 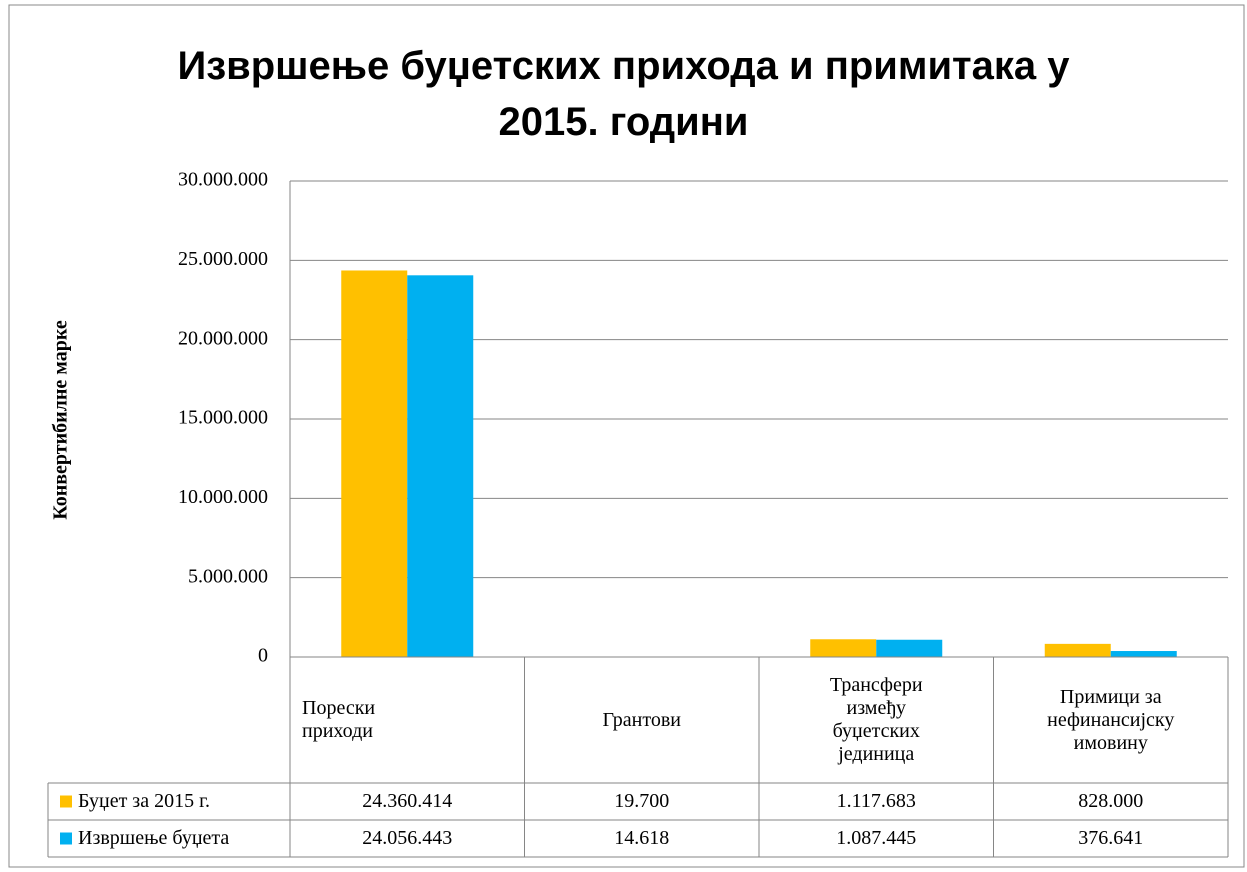 What do you see at coordinates (263, 656) in the screenshot?
I see `y-tick-label: 0` at bounding box center [263, 656].